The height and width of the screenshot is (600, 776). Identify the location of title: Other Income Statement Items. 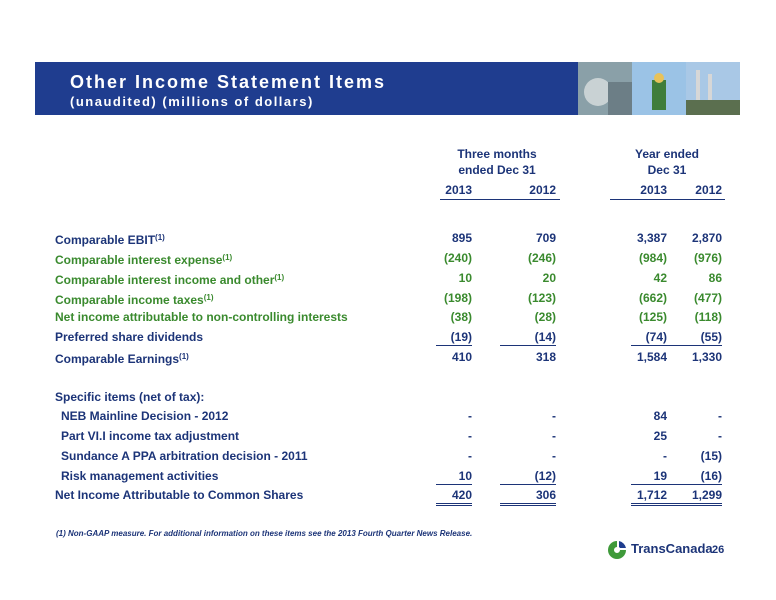
(228, 82).